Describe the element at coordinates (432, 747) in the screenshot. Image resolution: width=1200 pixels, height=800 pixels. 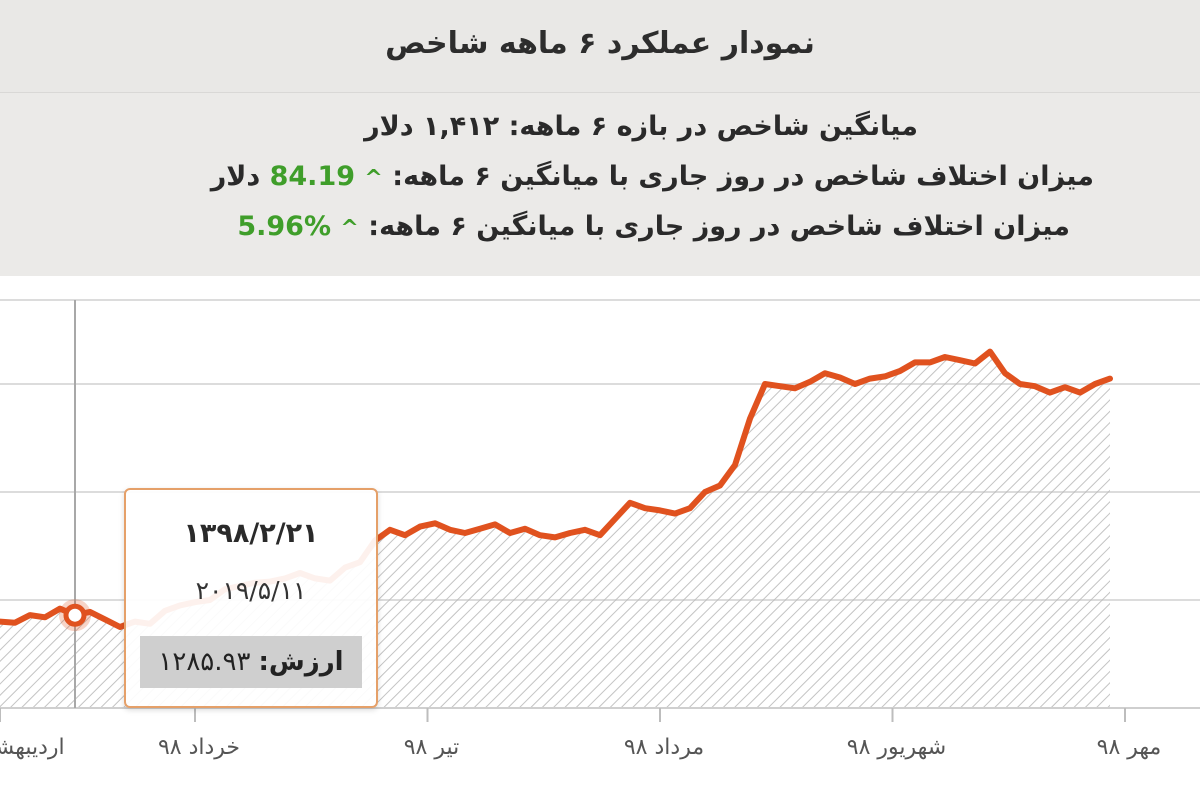
I see `x-tick-label: تیر ۹۸` at that location.